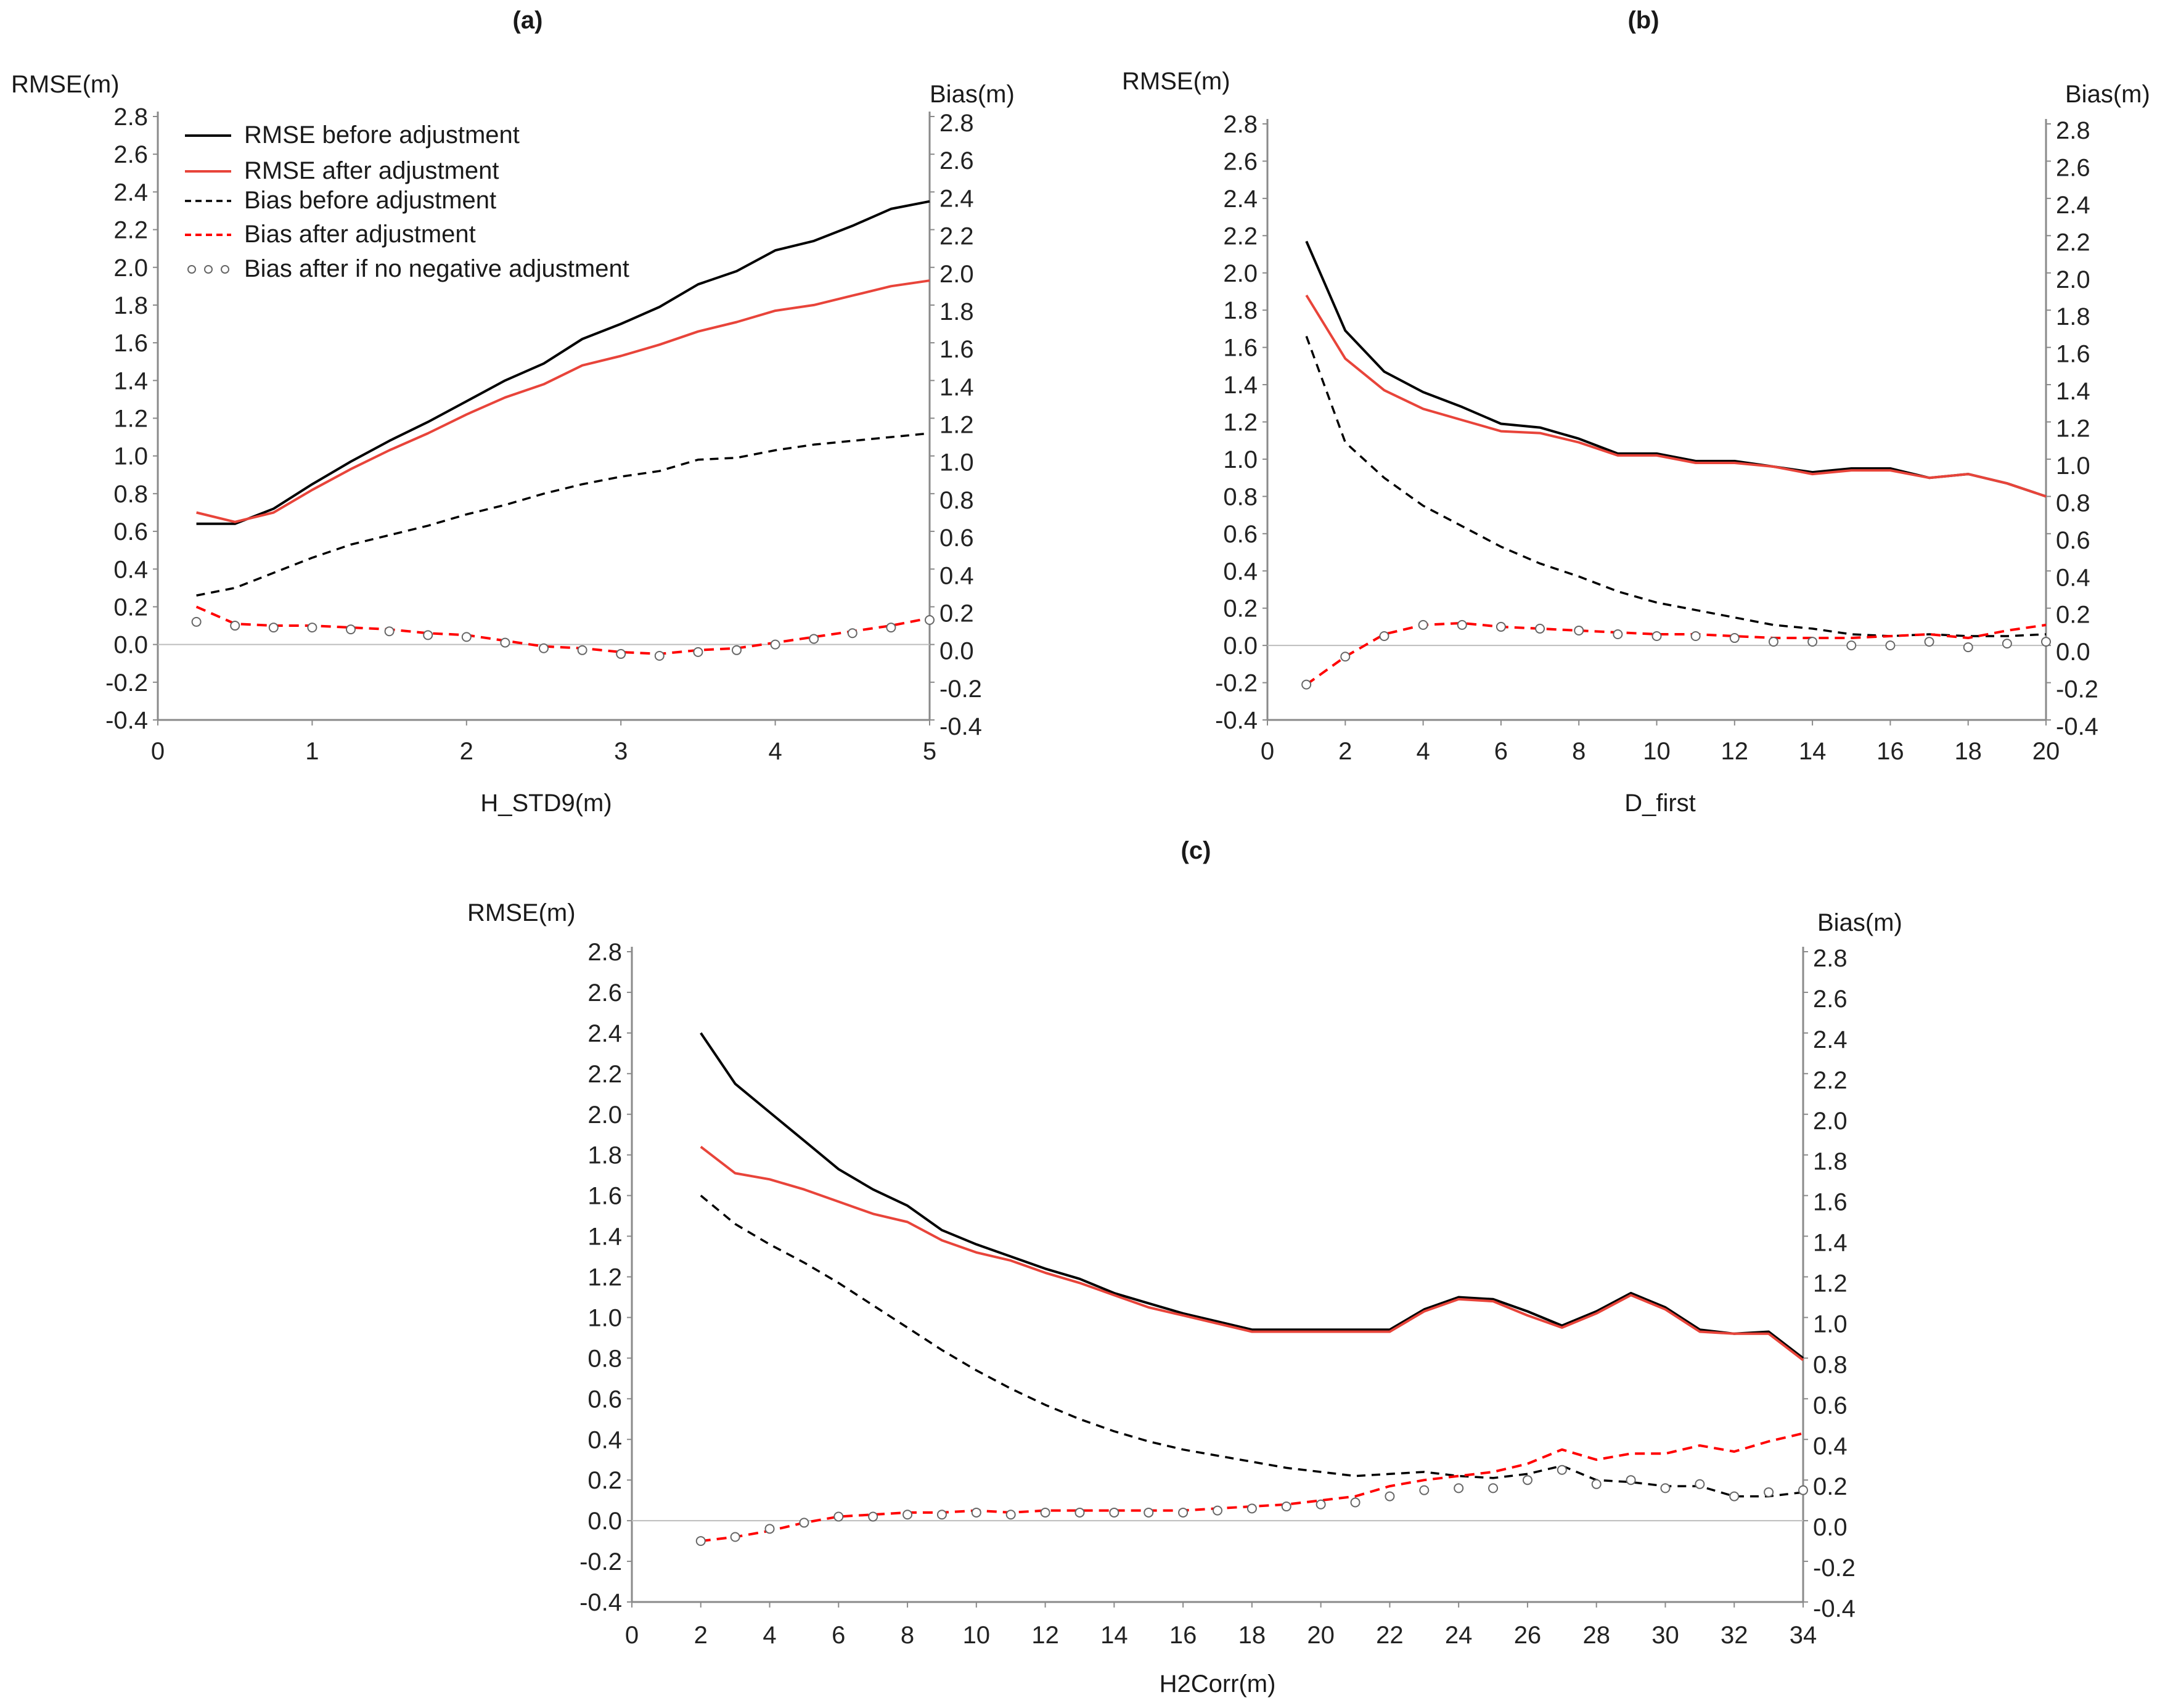  Describe the element at coordinates (370, 200) in the screenshot. I see `legend-label-bias-before: Bias before adjustment` at that location.